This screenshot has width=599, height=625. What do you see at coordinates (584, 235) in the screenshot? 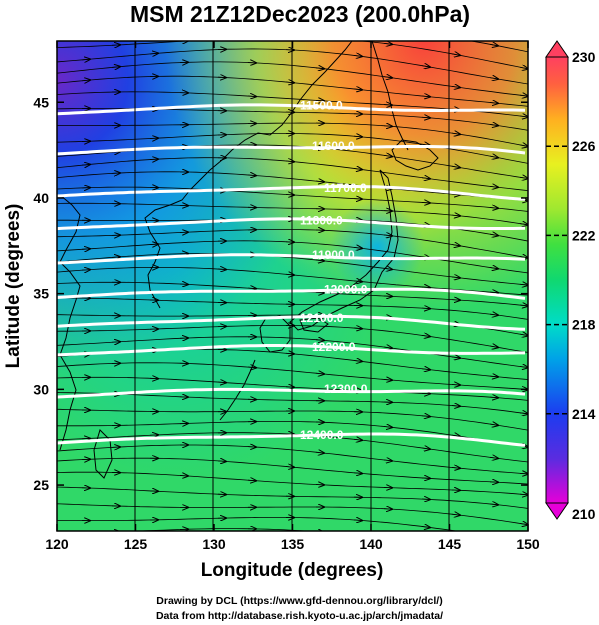
I see `colorbar-tick-label: 222` at bounding box center [584, 235].